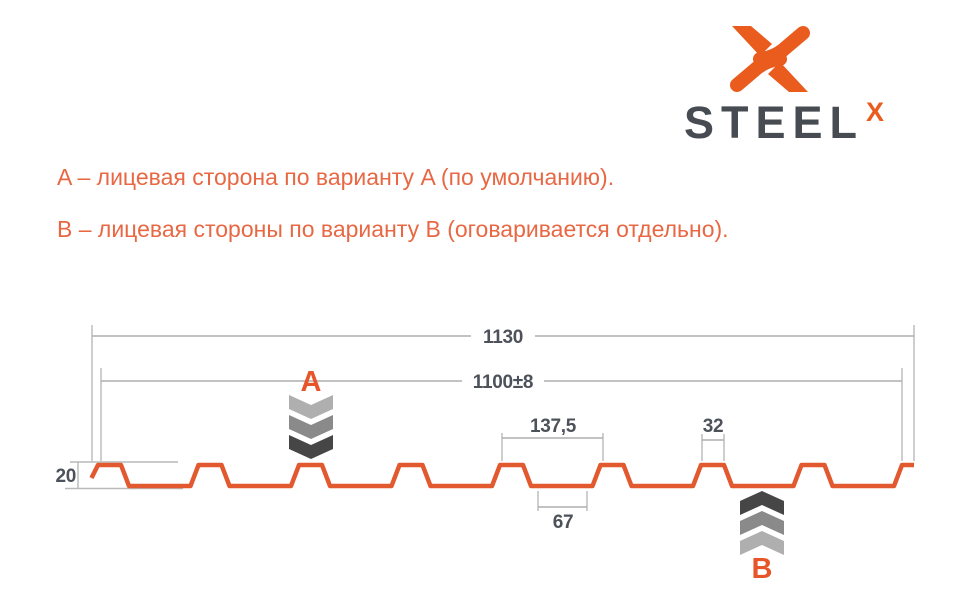 The height and width of the screenshot is (597, 970). Describe the element at coordinates (503, 337) in the screenshot. I see `dim-total-label: 1130` at that location.